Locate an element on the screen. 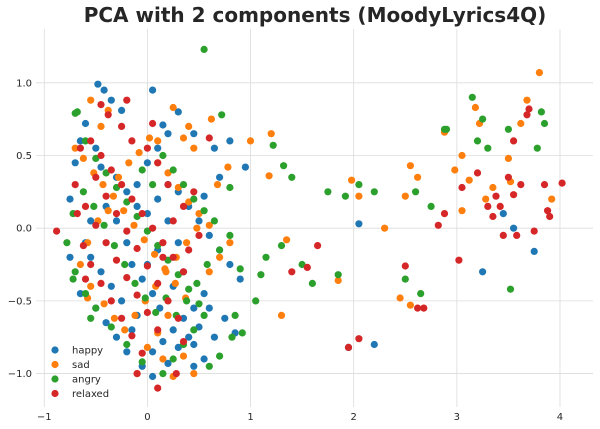  x-tick-label: 3 is located at coordinates (457, 417).